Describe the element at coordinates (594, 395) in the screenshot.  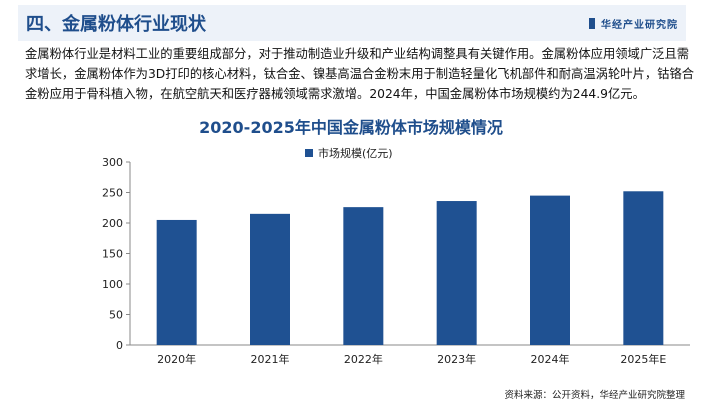
I see `source-note: 资料来源：公开资料，华经产业研究院整理` at that location.